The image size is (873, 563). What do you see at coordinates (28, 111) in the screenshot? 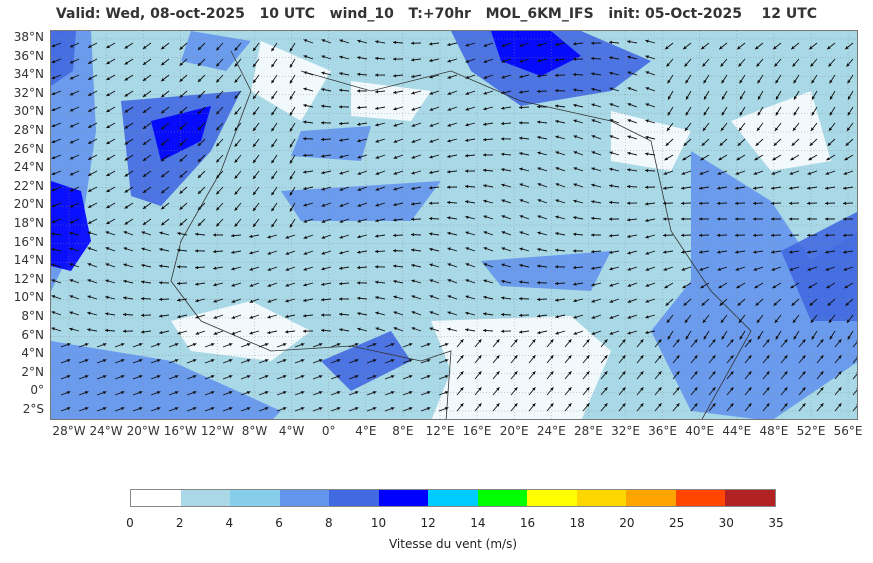
I see `latitude-label: 30°N` at bounding box center [28, 111].